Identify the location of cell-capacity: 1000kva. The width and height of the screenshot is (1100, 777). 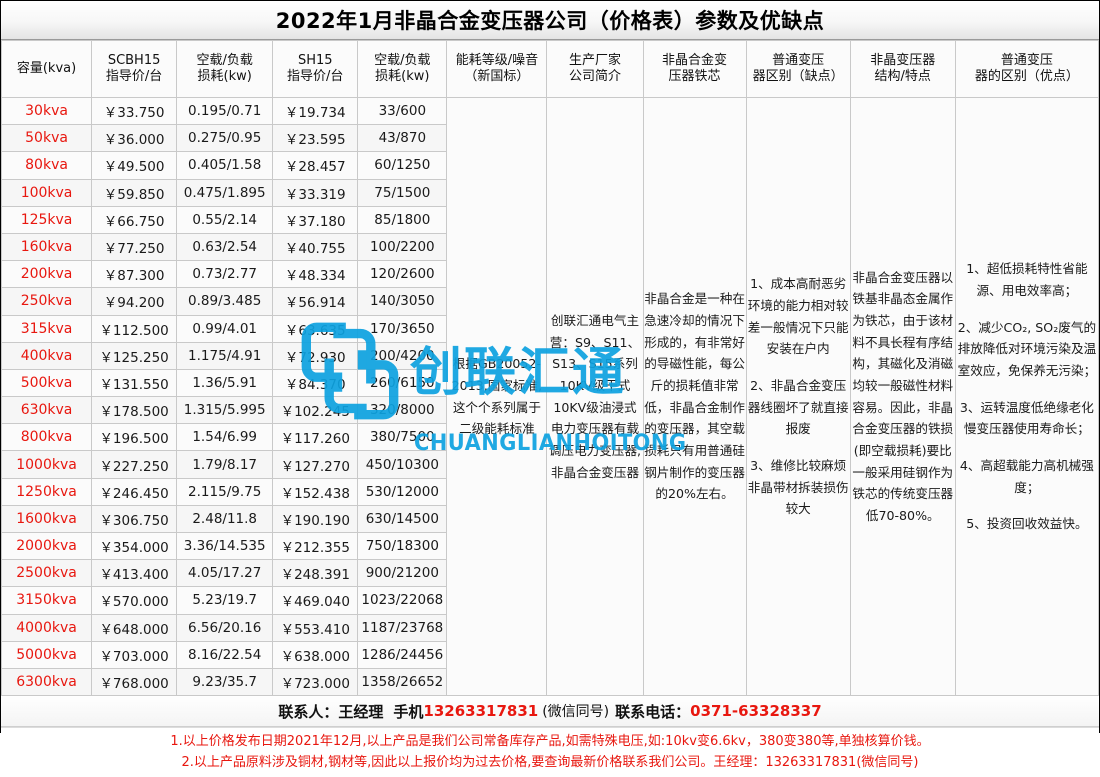
(46, 464).